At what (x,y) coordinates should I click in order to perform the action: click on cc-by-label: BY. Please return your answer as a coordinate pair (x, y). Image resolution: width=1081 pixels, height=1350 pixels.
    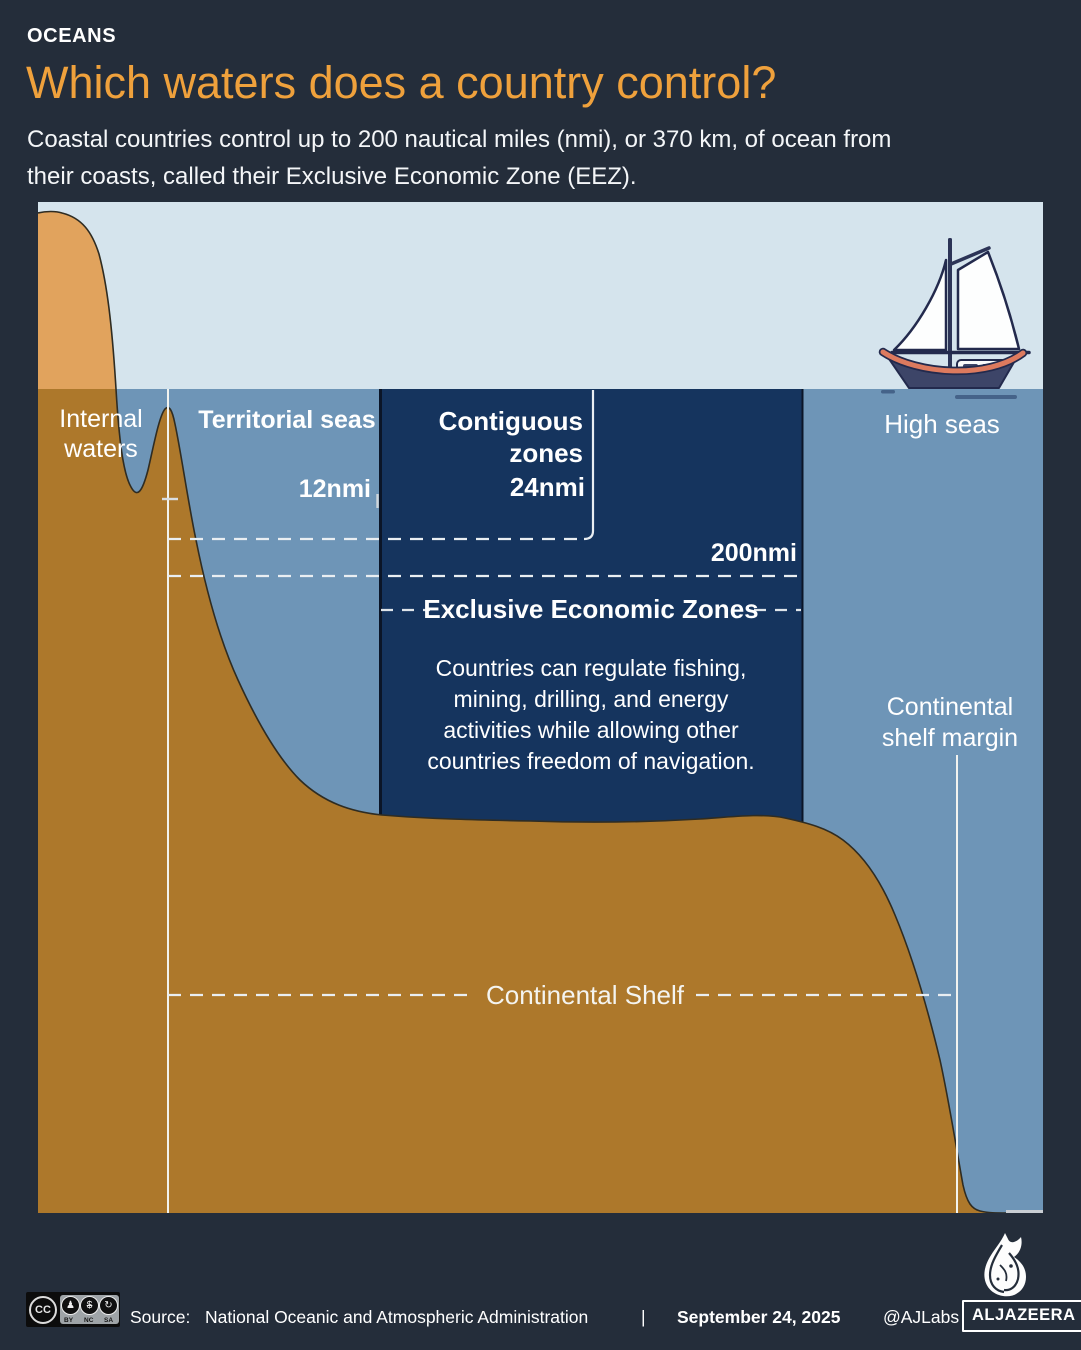
    Looking at the image, I should click on (69, 1320).